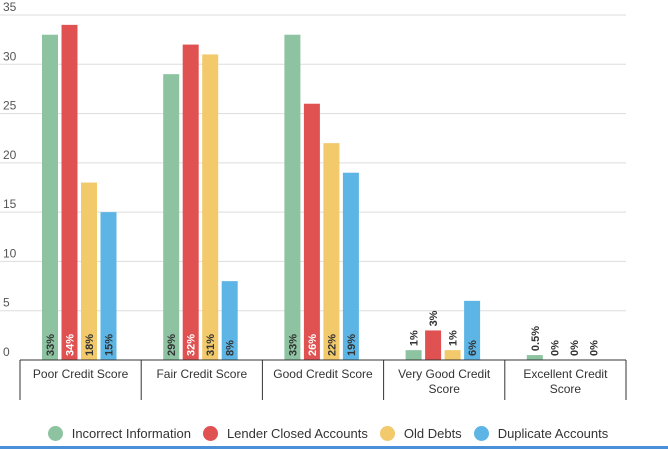 This screenshot has height=449, width=668. What do you see at coordinates (332, 345) in the screenshot?
I see `data-label: 22%` at bounding box center [332, 345].